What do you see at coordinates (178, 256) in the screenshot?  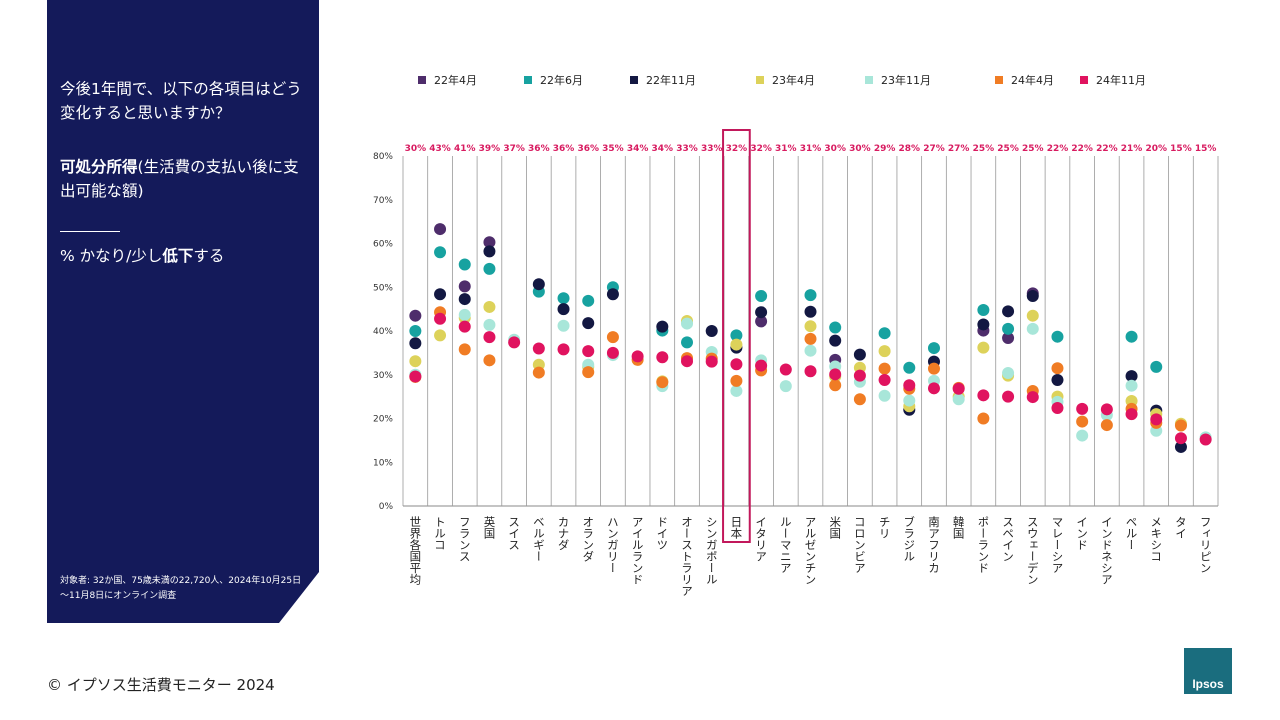 I see `measure-bold: 低下` at bounding box center [178, 256].